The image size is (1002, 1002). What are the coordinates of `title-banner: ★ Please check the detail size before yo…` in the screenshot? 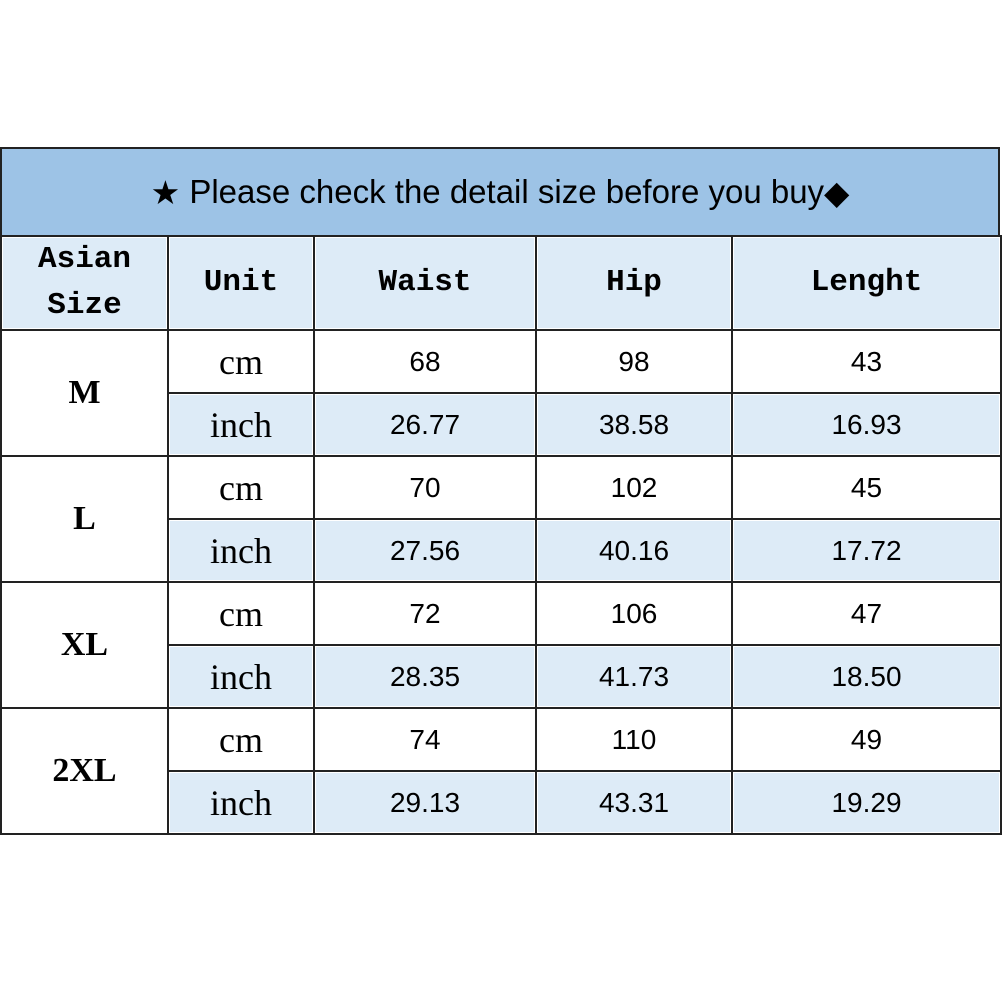 It's located at (500, 191).